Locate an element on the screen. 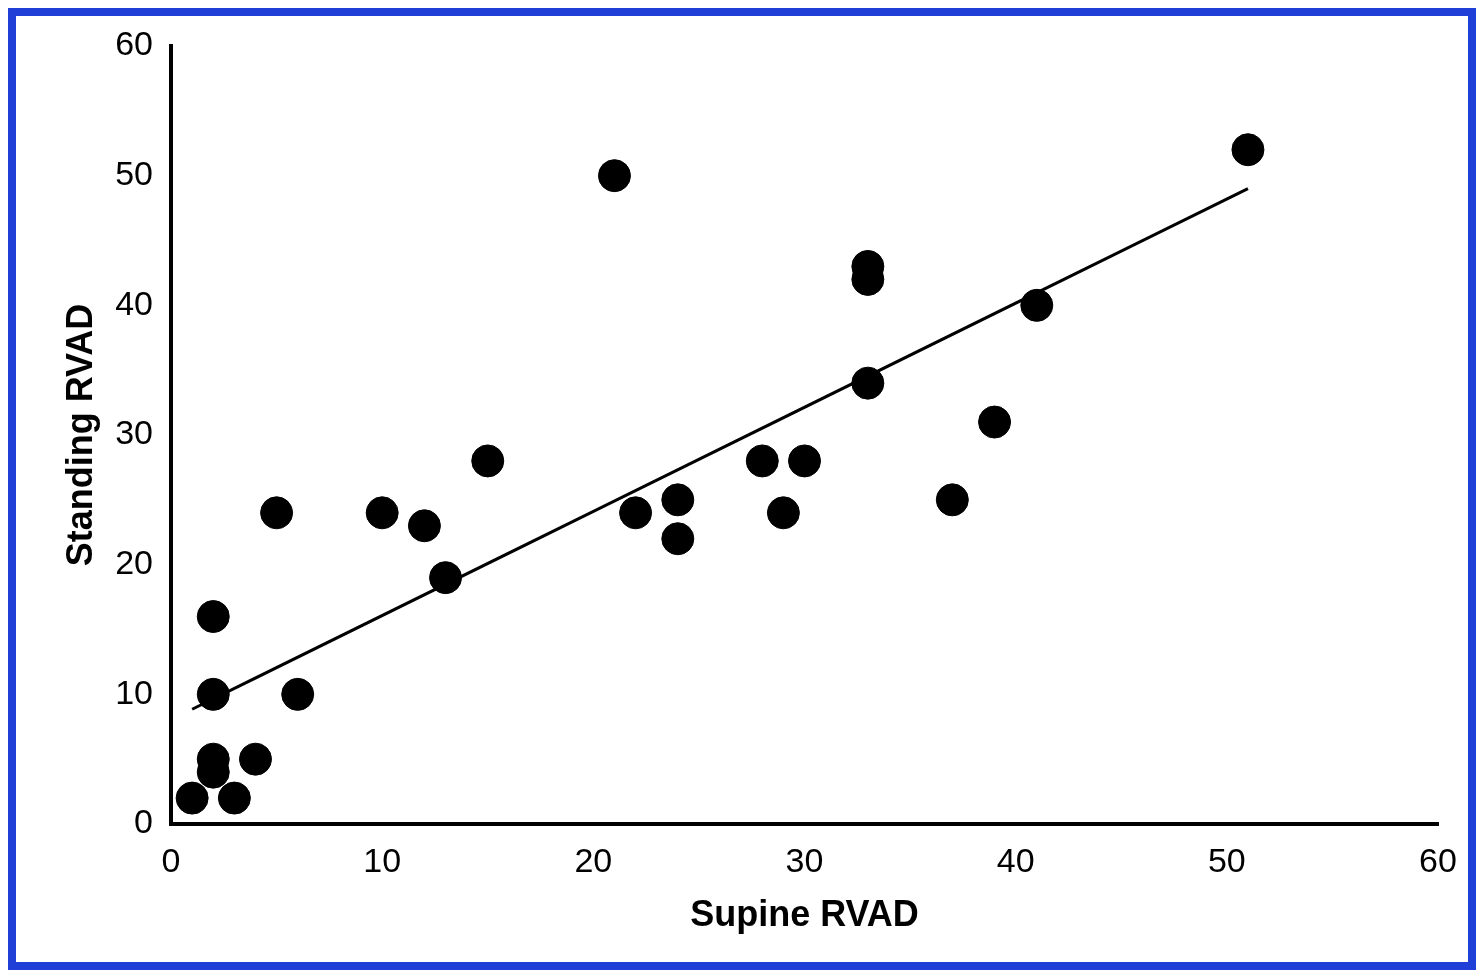 The width and height of the screenshot is (1484, 978). y-tick-label: 60 is located at coordinates (134, 43).